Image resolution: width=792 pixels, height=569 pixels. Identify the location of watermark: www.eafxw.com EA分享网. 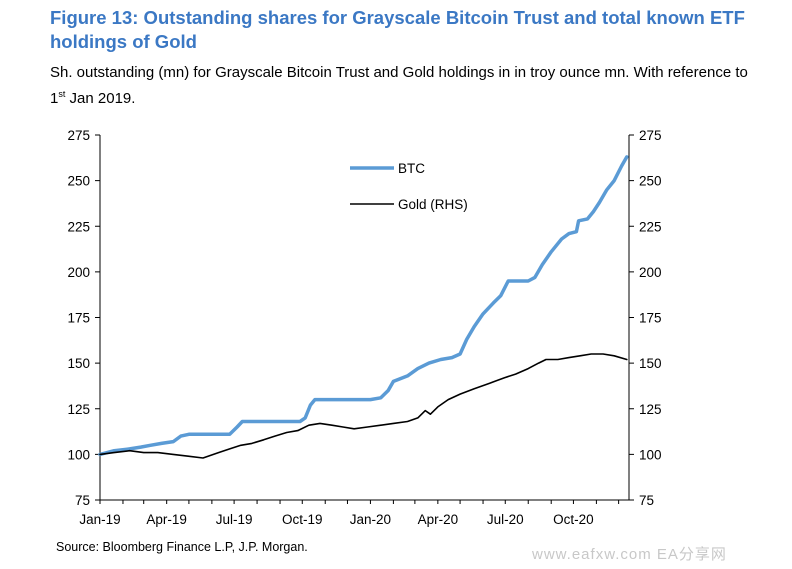
(629, 554).